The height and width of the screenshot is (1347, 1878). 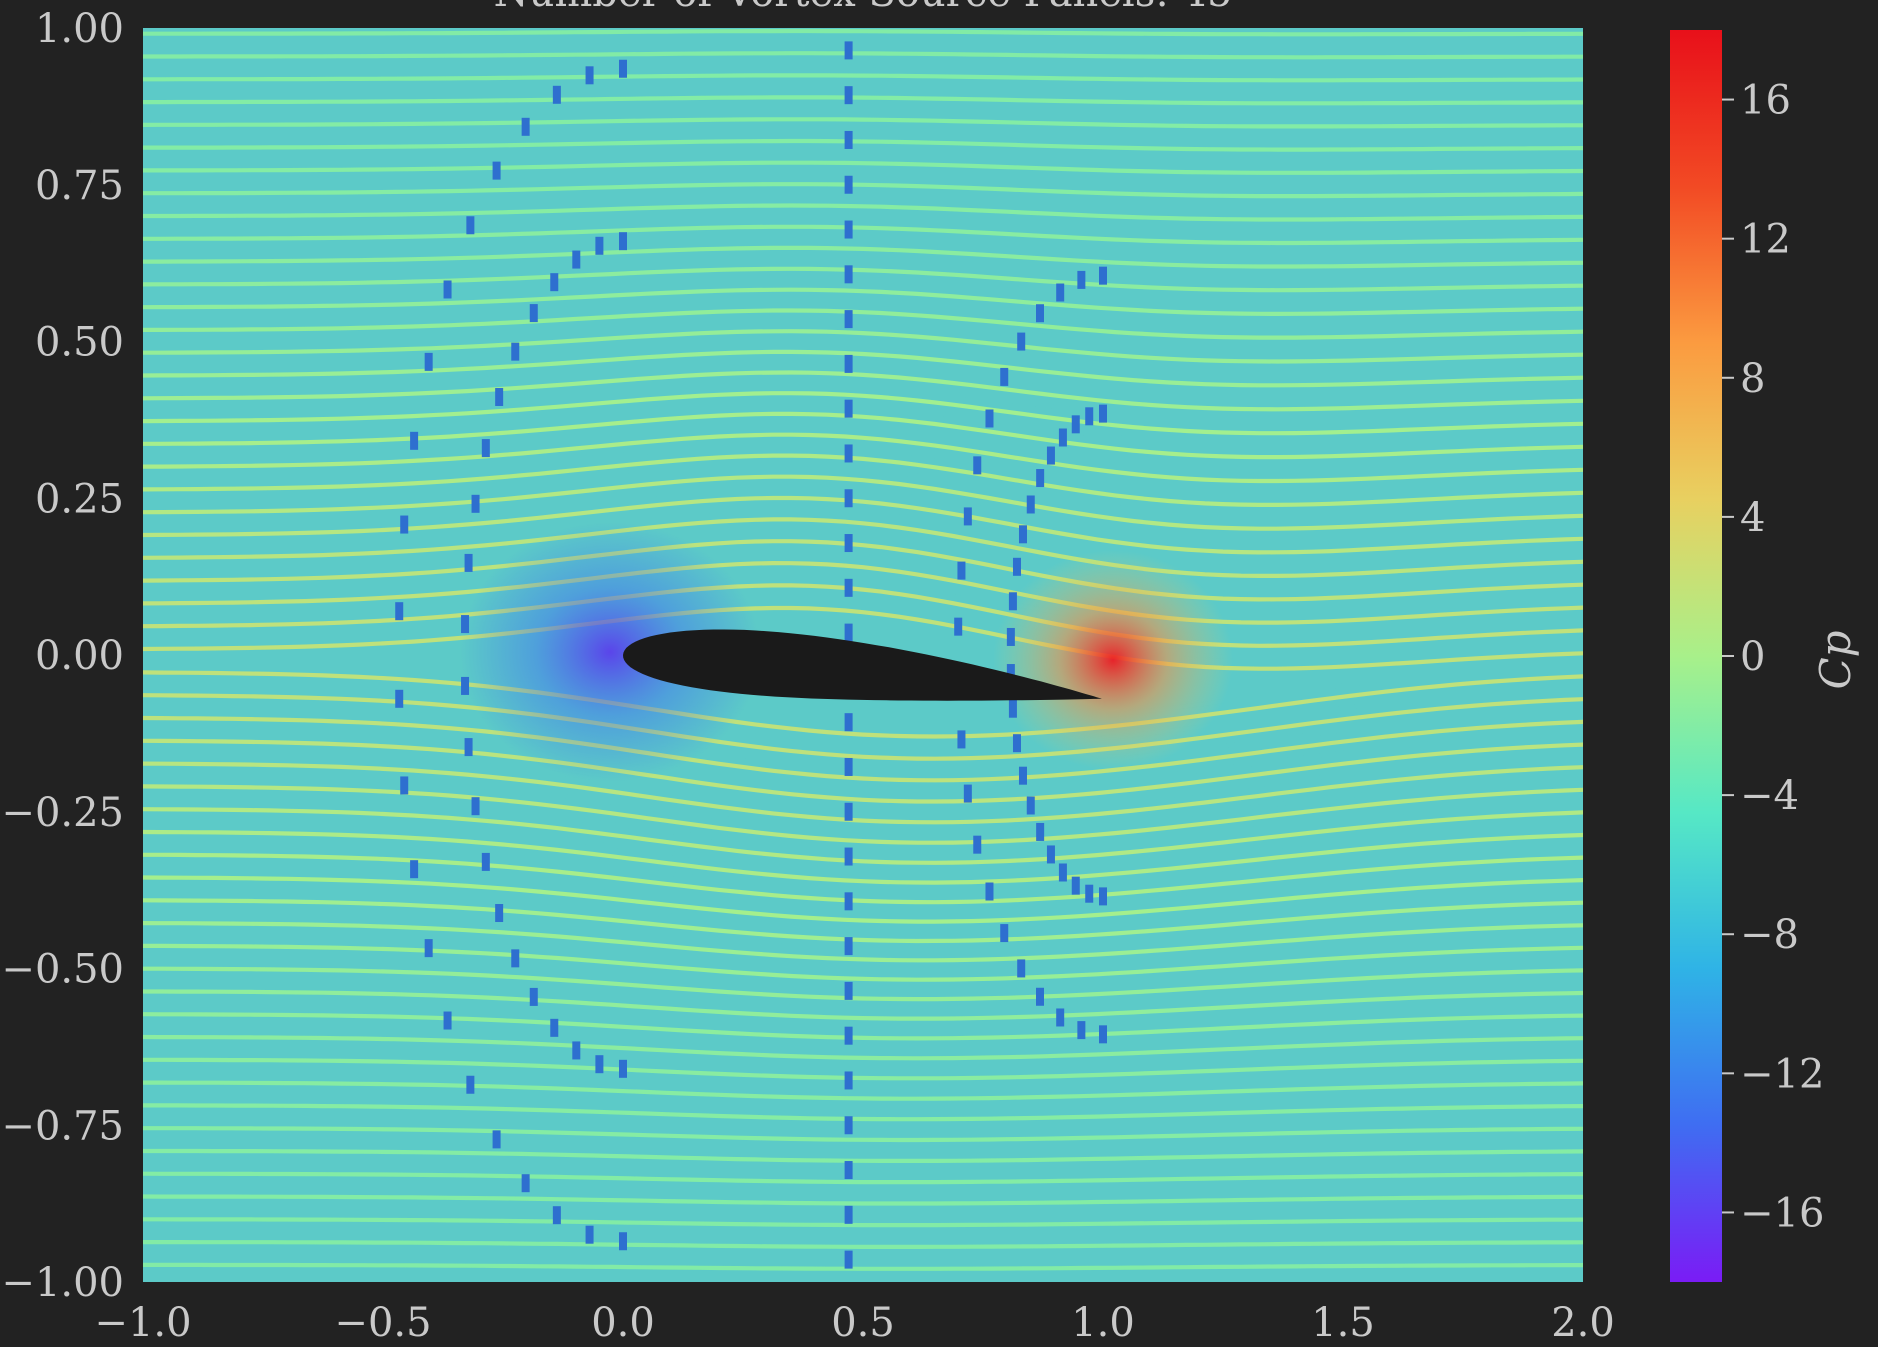 What do you see at coordinates (1765, 101) in the screenshot?
I see `colorbar-tick-label: 16` at bounding box center [1765, 101].